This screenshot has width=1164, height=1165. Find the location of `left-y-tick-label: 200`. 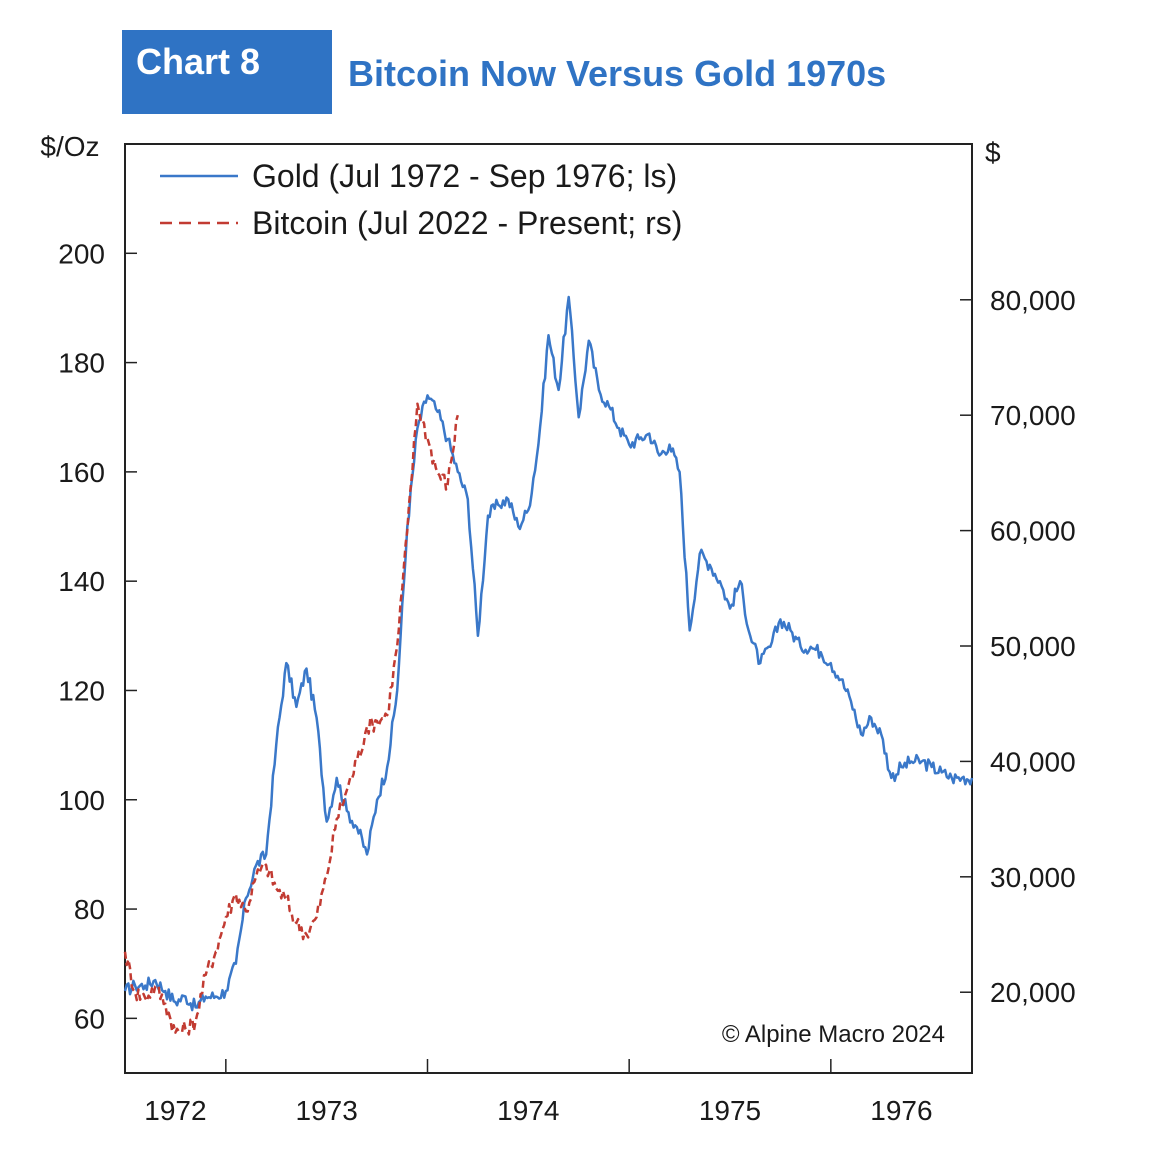

left-y-tick-label: 200 is located at coordinates (81, 253).